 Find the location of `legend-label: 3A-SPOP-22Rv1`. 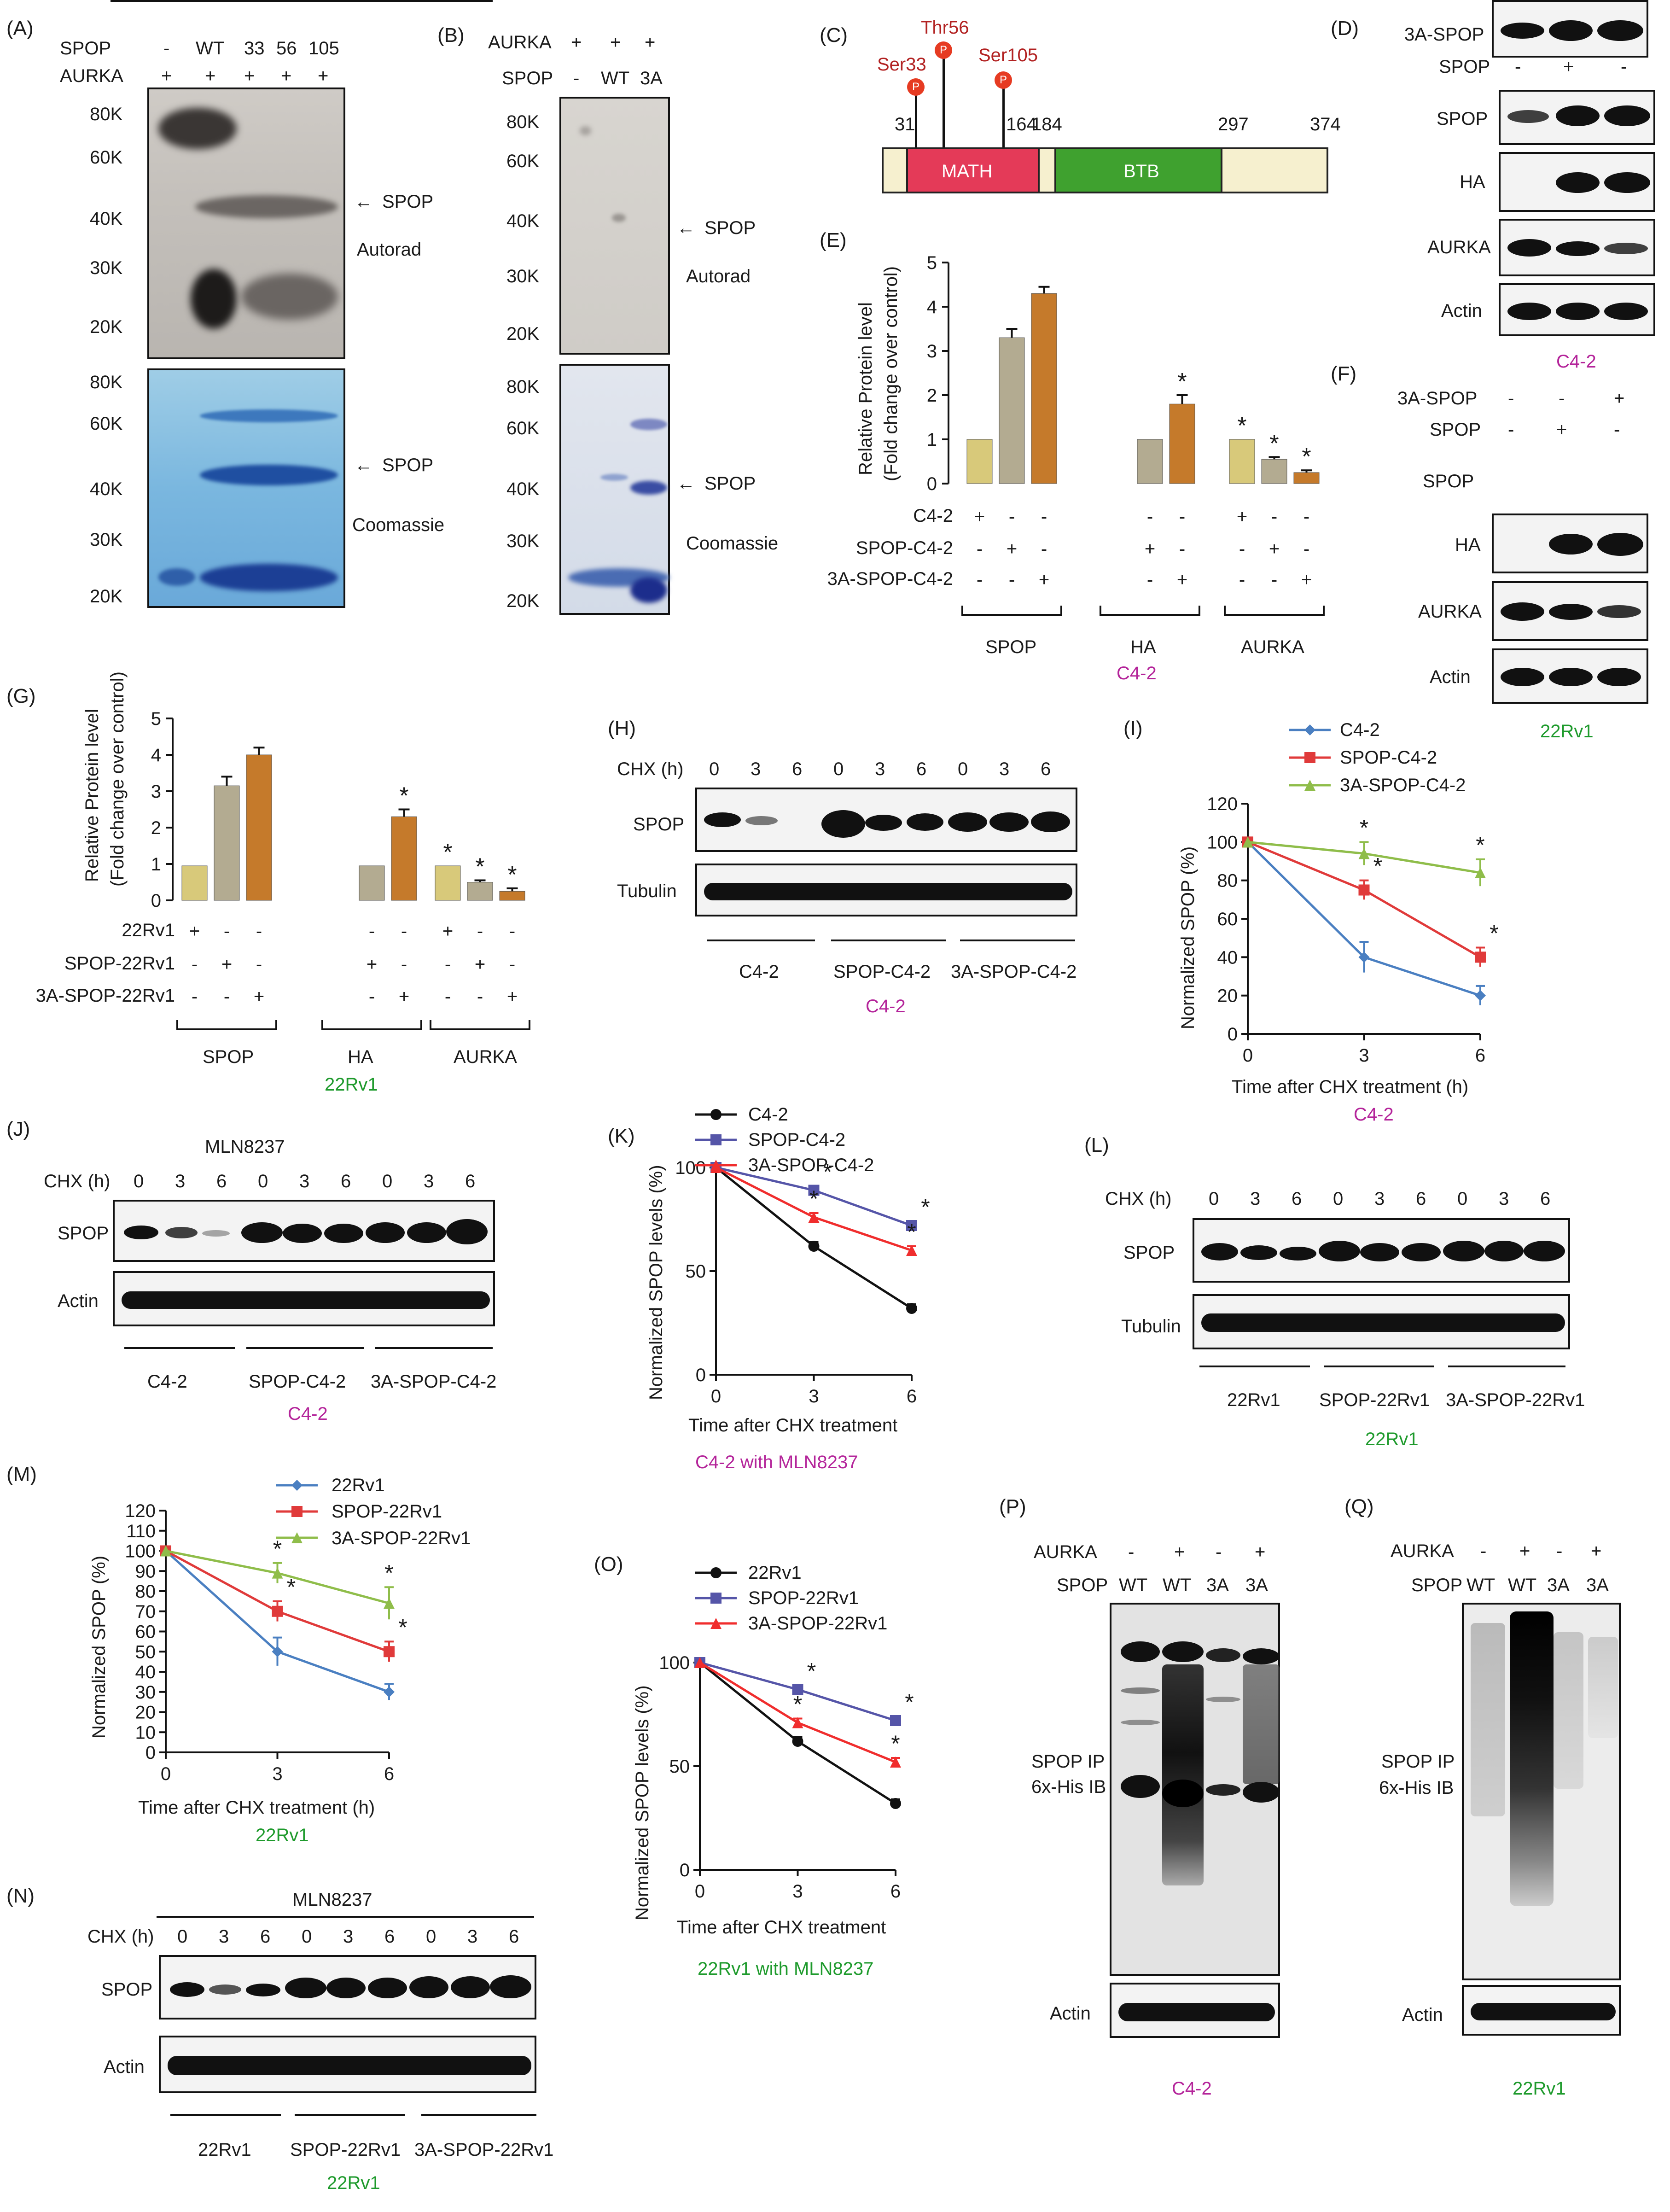

legend-label: 3A-SPOP-22Rv1 is located at coordinates (402, 1538).